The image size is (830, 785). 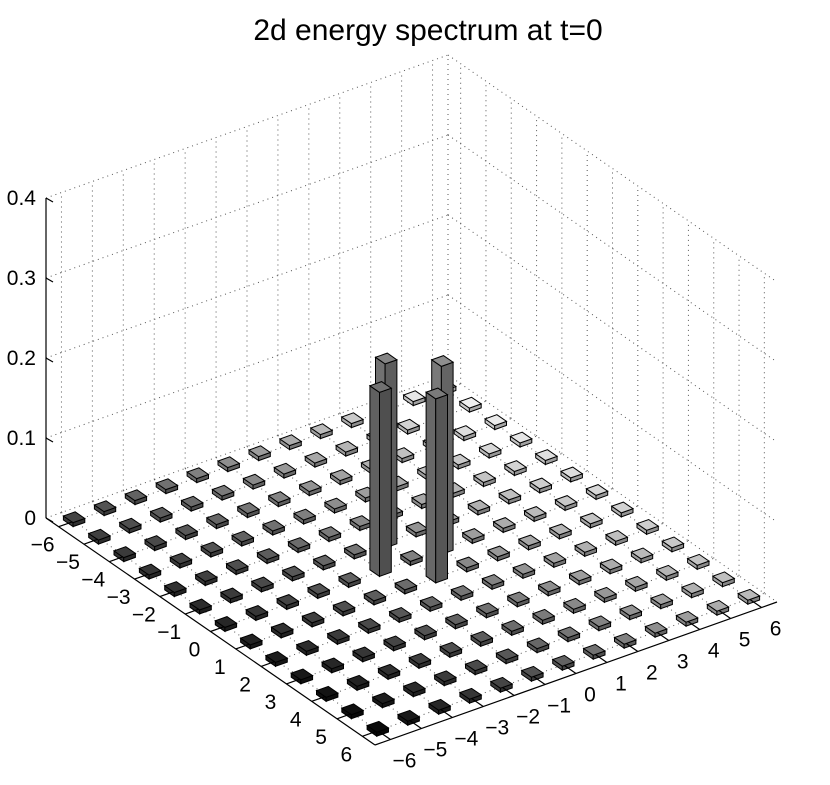 What do you see at coordinates (559, 706) in the screenshot?
I see `y-tick-label: −1` at bounding box center [559, 706].